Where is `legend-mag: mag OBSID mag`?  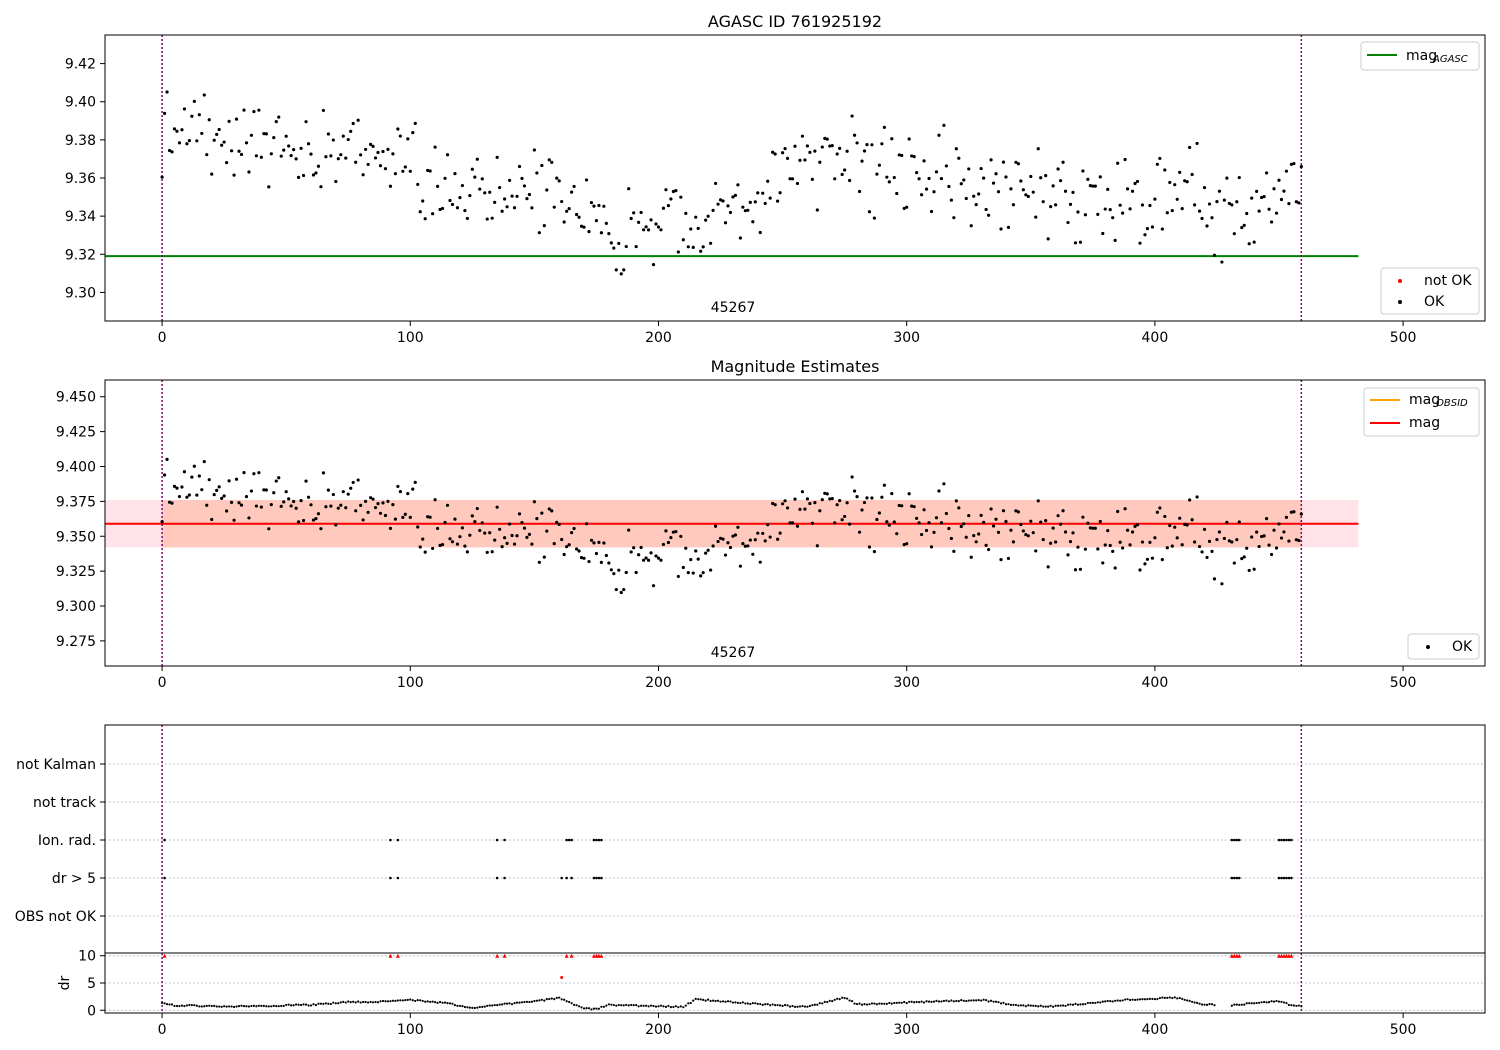
legend-mag: mag OBSID mag is located at coordinates (1421, 412).